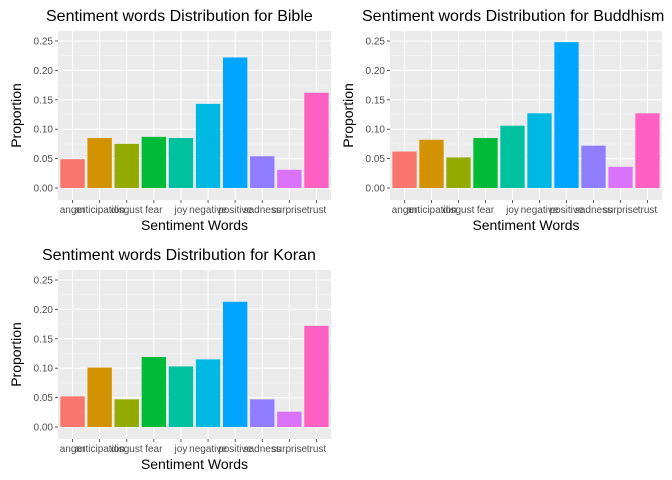 The image size is (672, 480). Describe the element at coordinates (179, 16) in the screenshot. I see `chart-title-bible: Sentiment words Distribution for Bible` at that location.